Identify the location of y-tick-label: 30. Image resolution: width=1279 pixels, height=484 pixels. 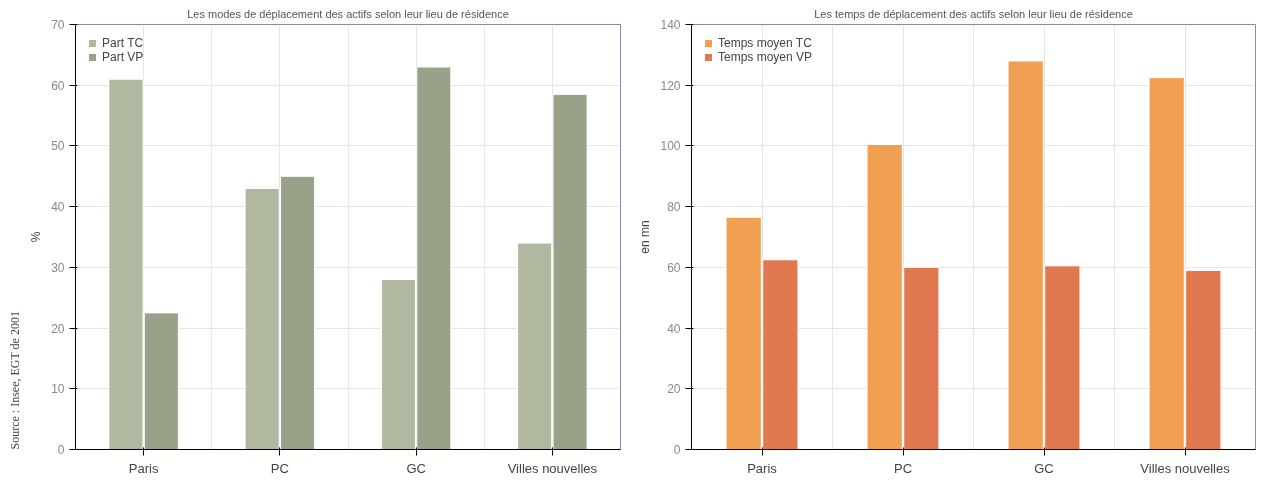
(58, 267).